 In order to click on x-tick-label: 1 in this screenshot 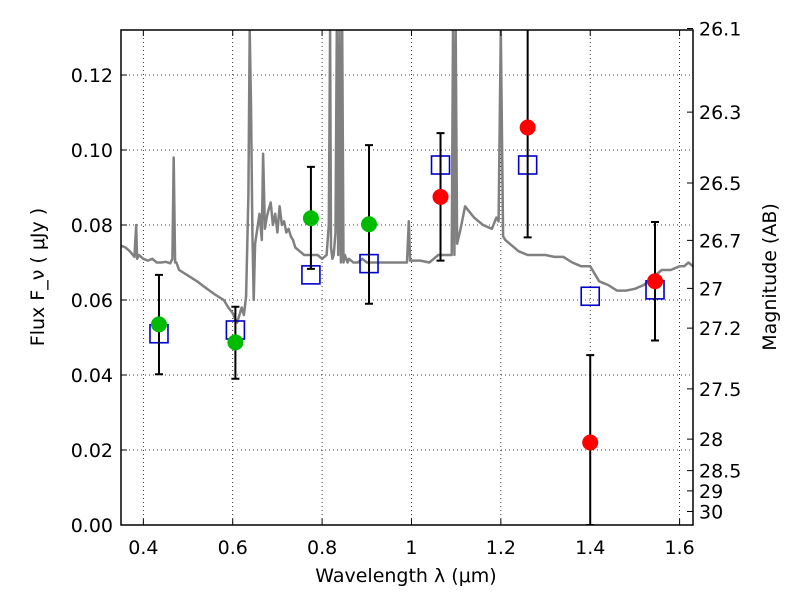, I will do `click(411, 548)`.